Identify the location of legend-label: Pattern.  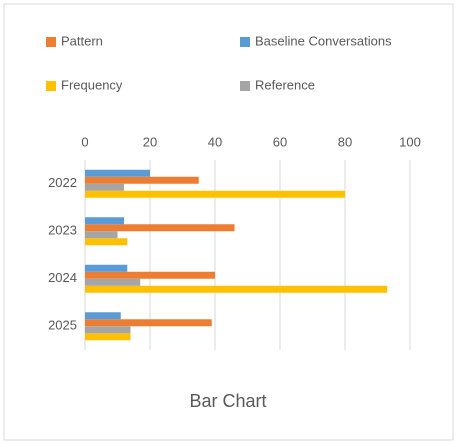
(82, 40).